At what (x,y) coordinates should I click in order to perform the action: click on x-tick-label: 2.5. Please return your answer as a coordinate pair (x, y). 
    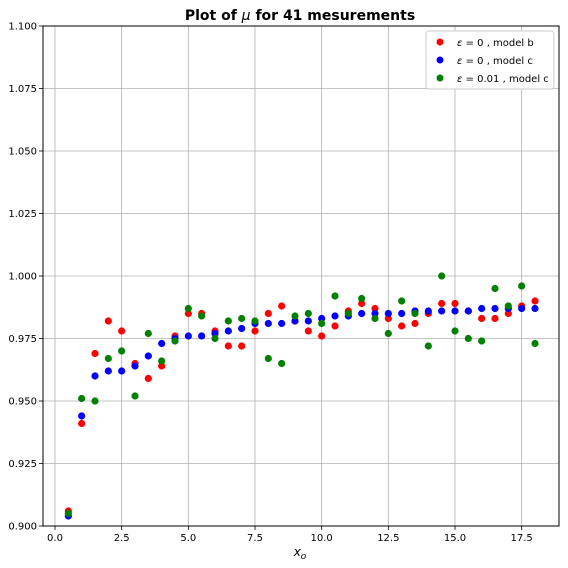
    Looking at the image, I should click on (122, 538).